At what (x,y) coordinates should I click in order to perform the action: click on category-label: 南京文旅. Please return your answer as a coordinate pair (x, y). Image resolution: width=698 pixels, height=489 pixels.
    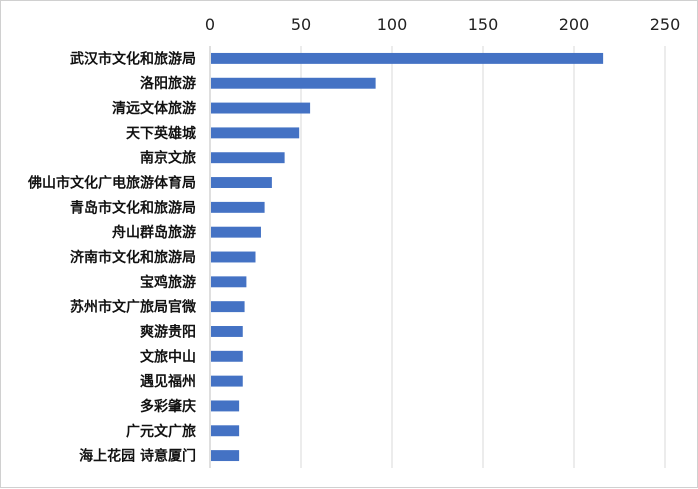
    Looking at the image, I should click on (168, 158).